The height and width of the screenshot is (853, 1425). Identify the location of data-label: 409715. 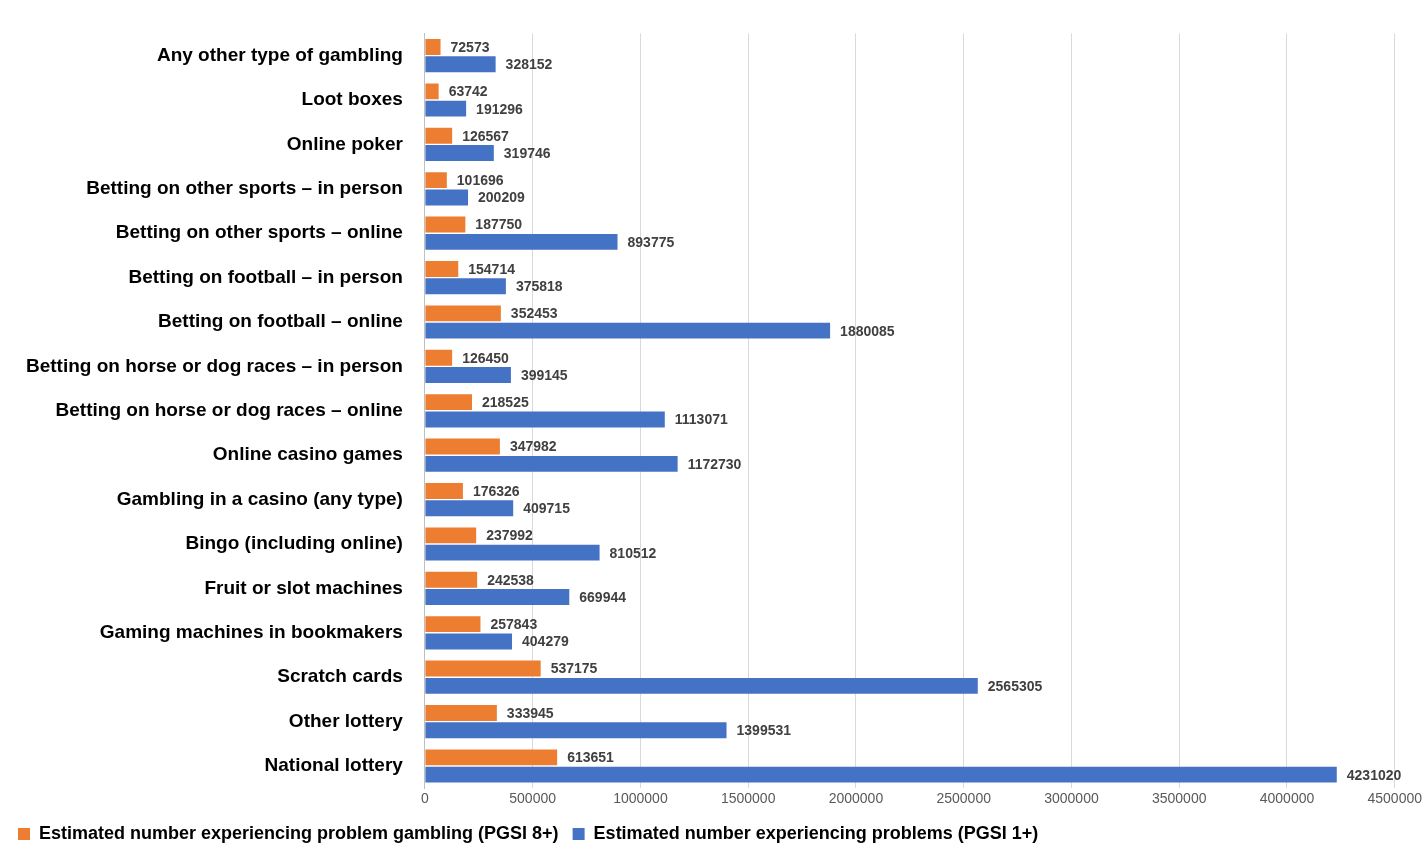
(547, 508).